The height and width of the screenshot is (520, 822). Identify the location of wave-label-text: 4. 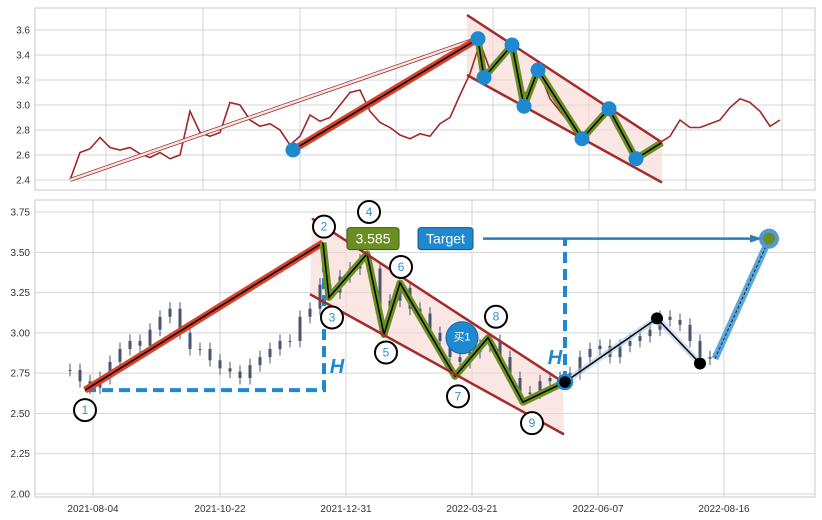
(369, 212).